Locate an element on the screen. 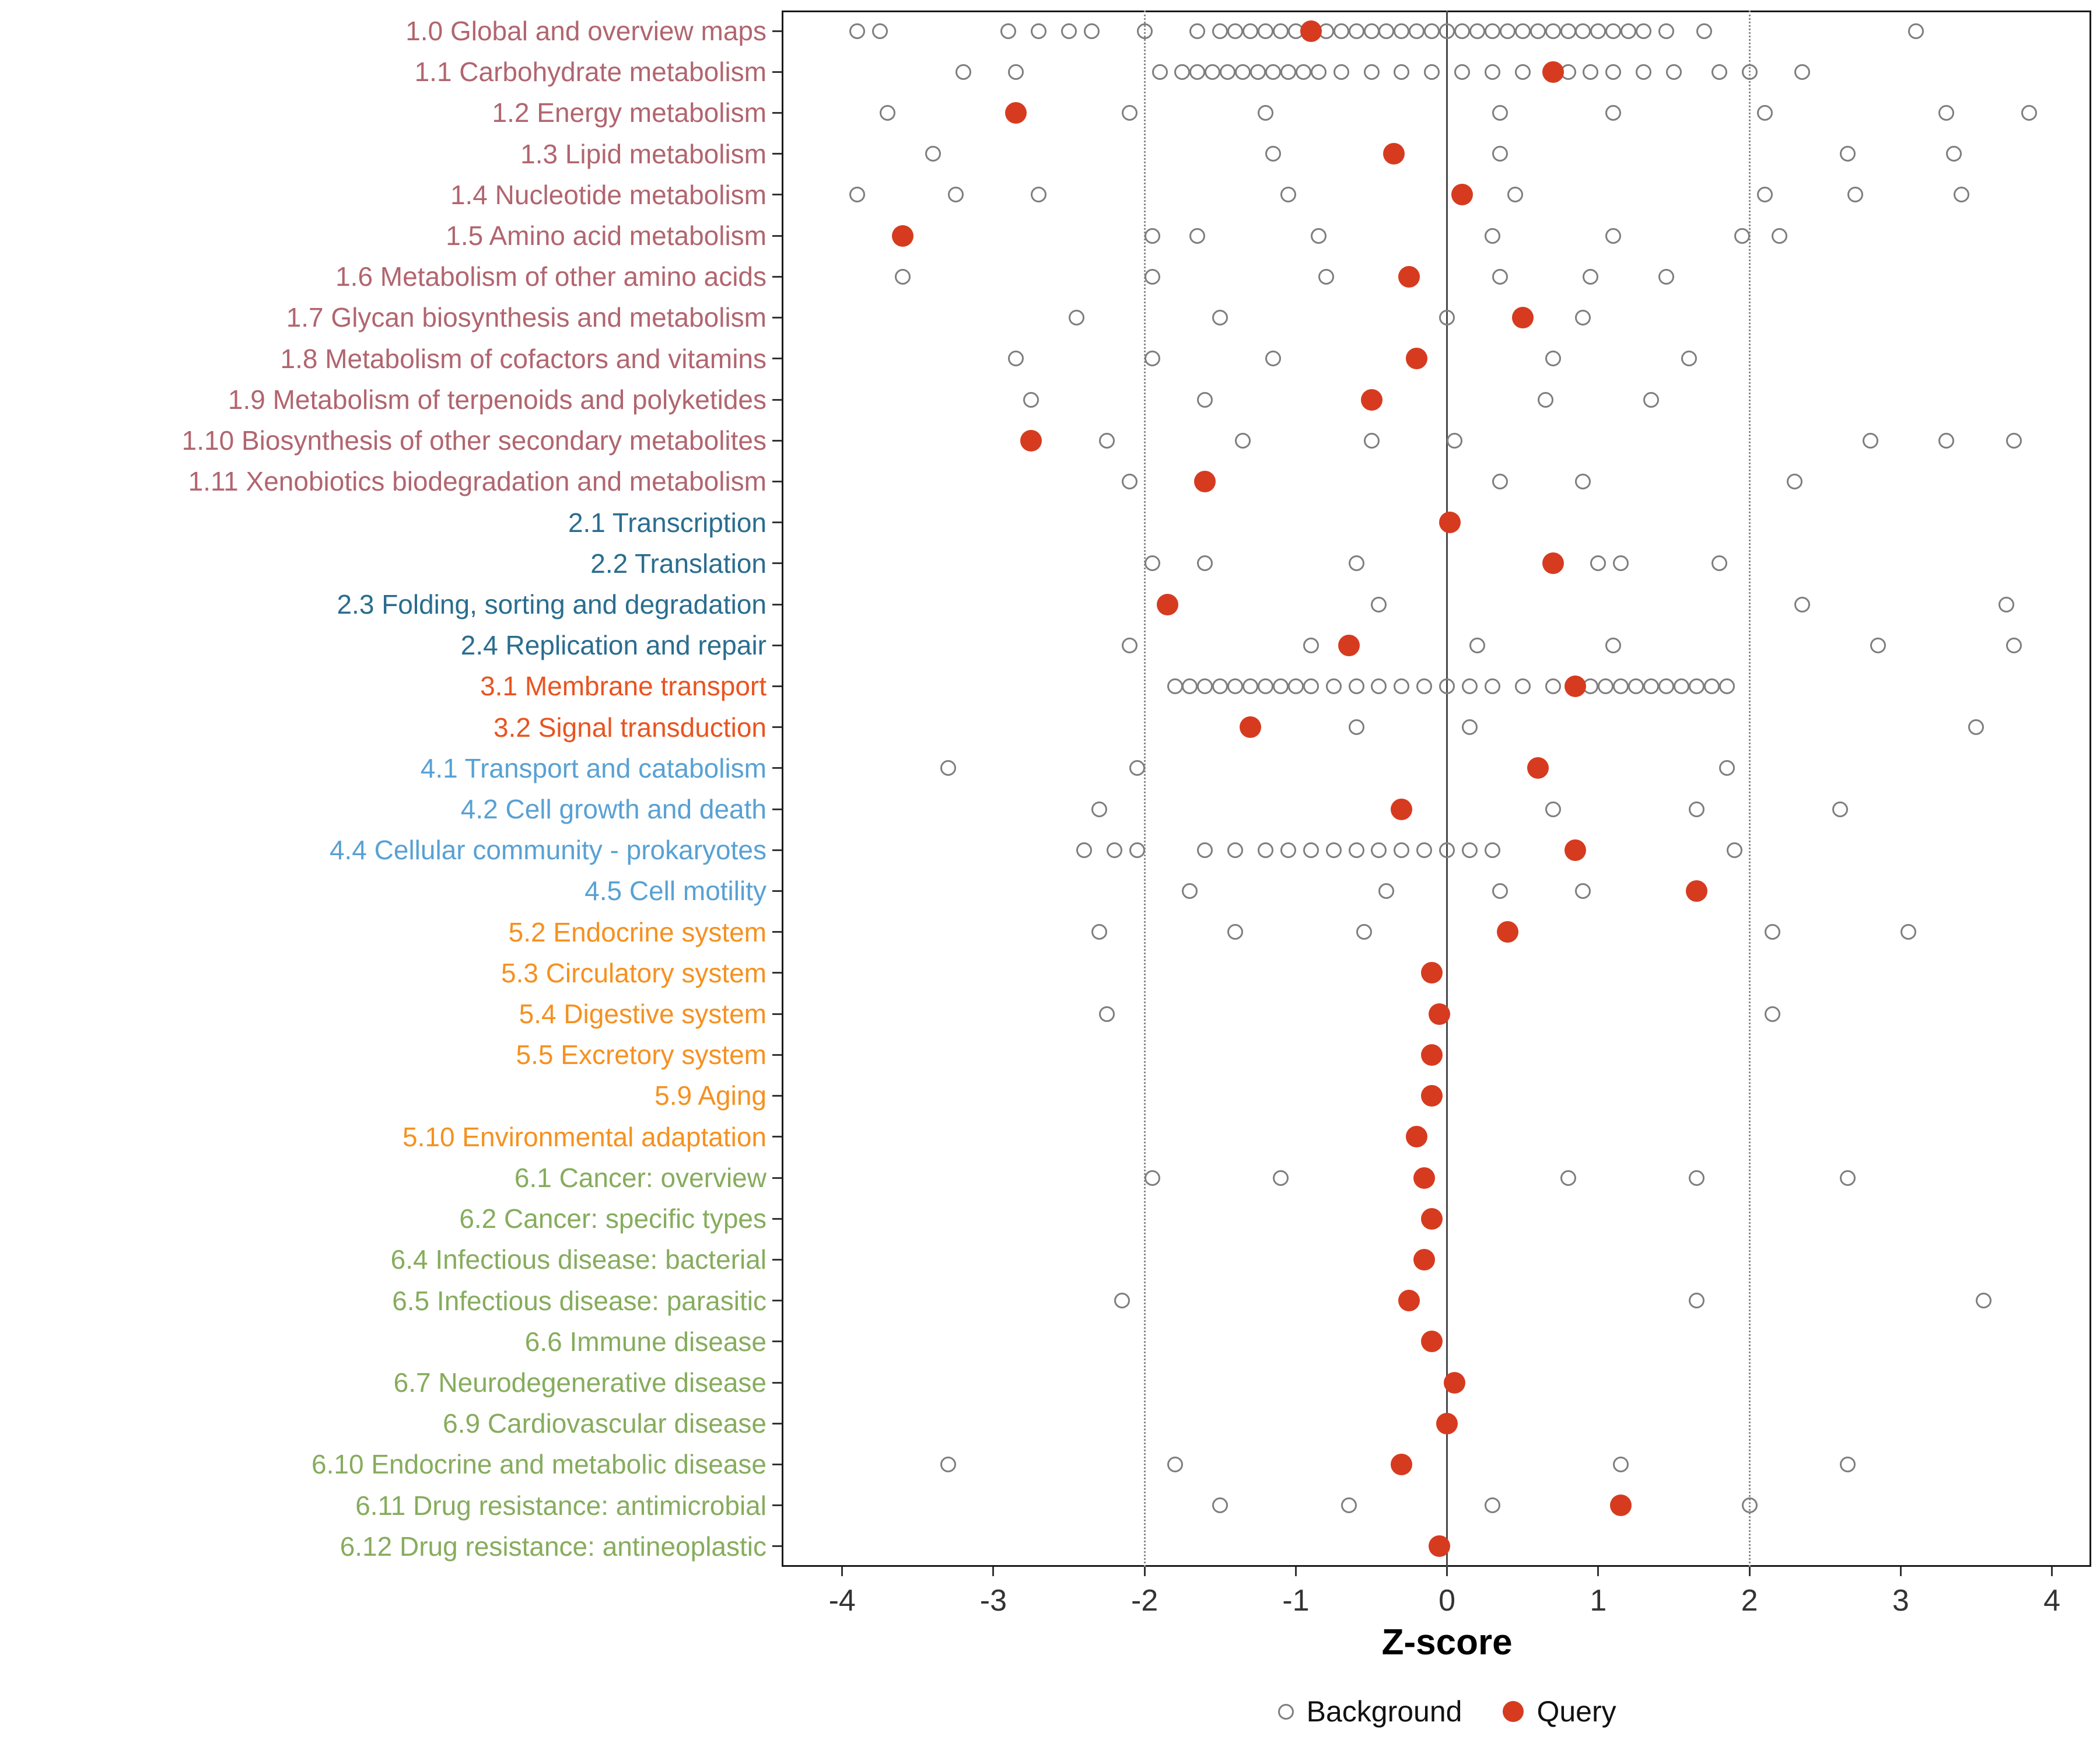 The width and height of the screenshot is (2100, 1750). legend: Background Query is located at coordinates (1447, 1711).